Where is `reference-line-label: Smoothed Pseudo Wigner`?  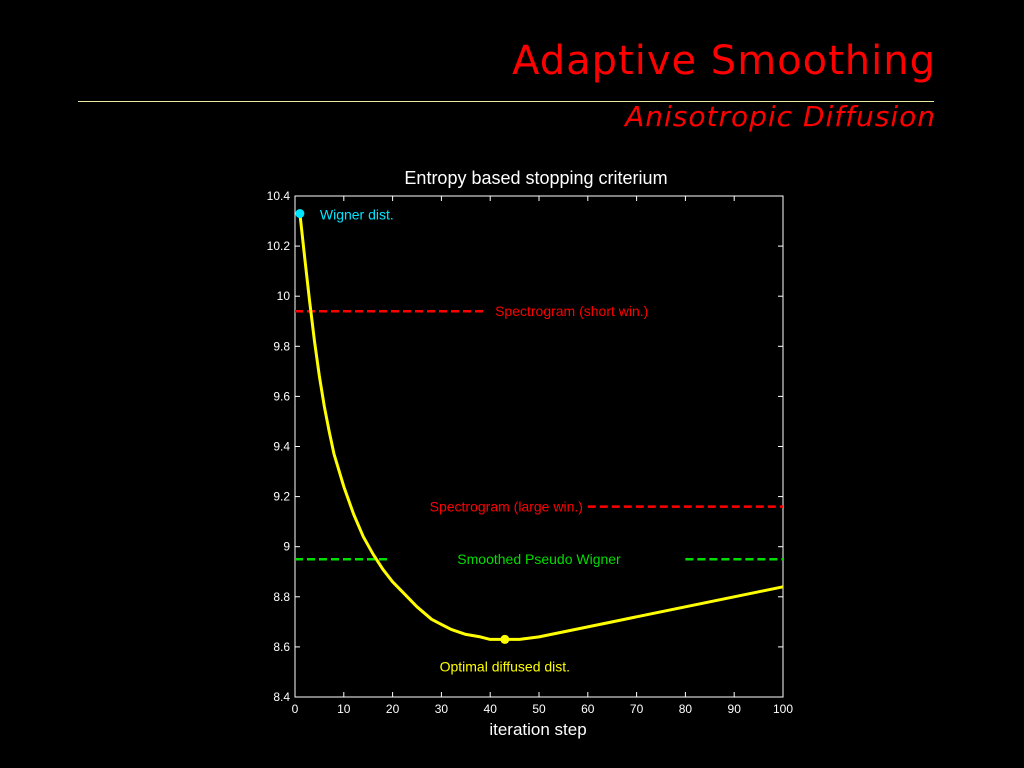 reference-line-label: Smoothed Pseudo Wigner is located at coordinates (539, 559).